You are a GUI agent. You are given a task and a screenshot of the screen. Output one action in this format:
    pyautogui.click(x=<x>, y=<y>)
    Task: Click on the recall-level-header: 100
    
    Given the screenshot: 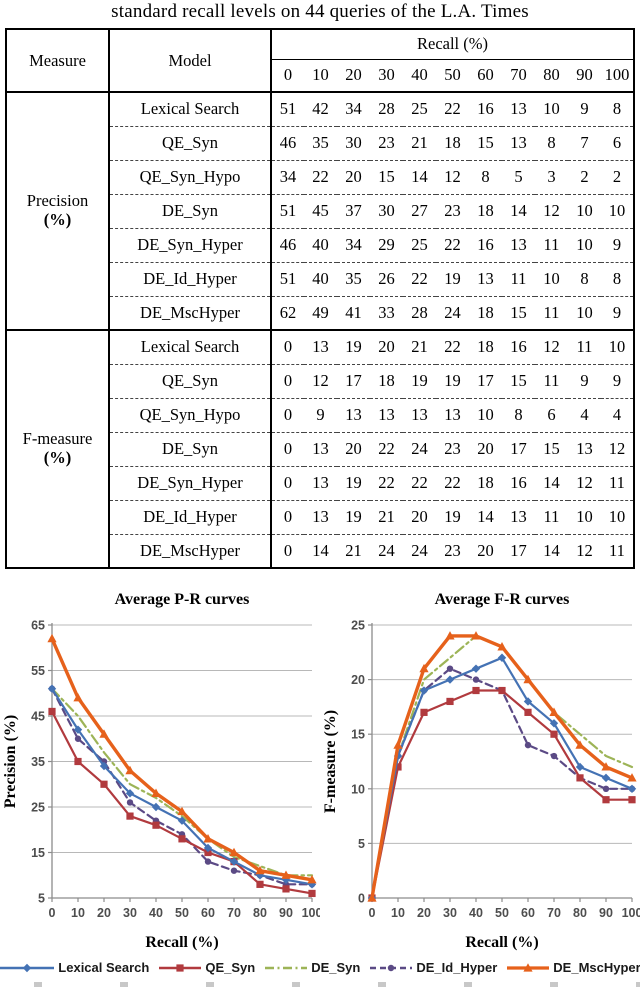 What is the action you would take?
    pyautogui.click(x=617, y=76)
    